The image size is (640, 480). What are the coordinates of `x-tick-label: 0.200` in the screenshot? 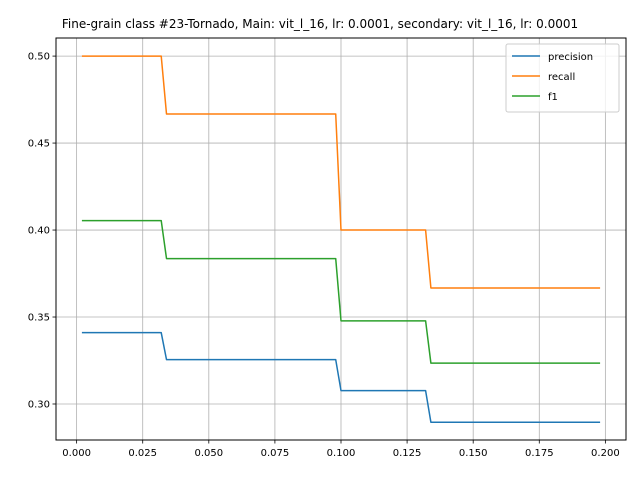 It's located at (605, 453).